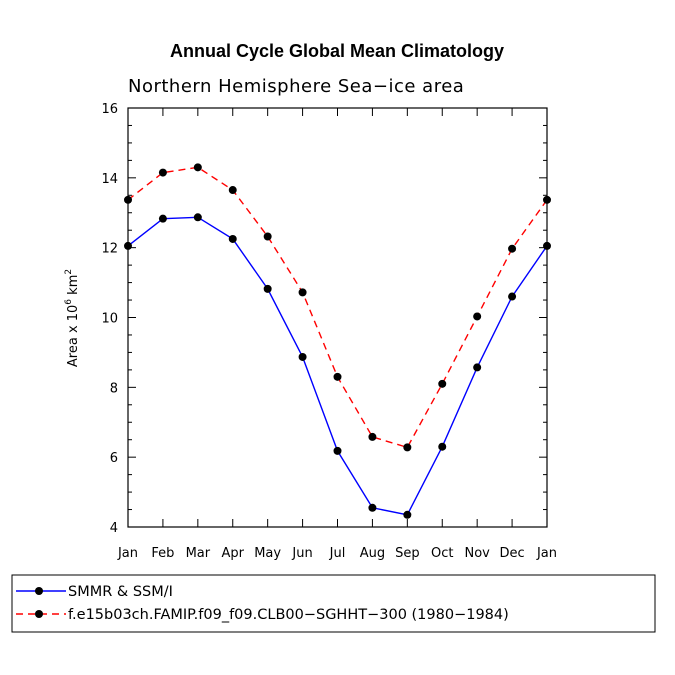 The height and width of the screenshot is (675, 675). I want to click on x-tick-label: Aug, so click(372, 553).